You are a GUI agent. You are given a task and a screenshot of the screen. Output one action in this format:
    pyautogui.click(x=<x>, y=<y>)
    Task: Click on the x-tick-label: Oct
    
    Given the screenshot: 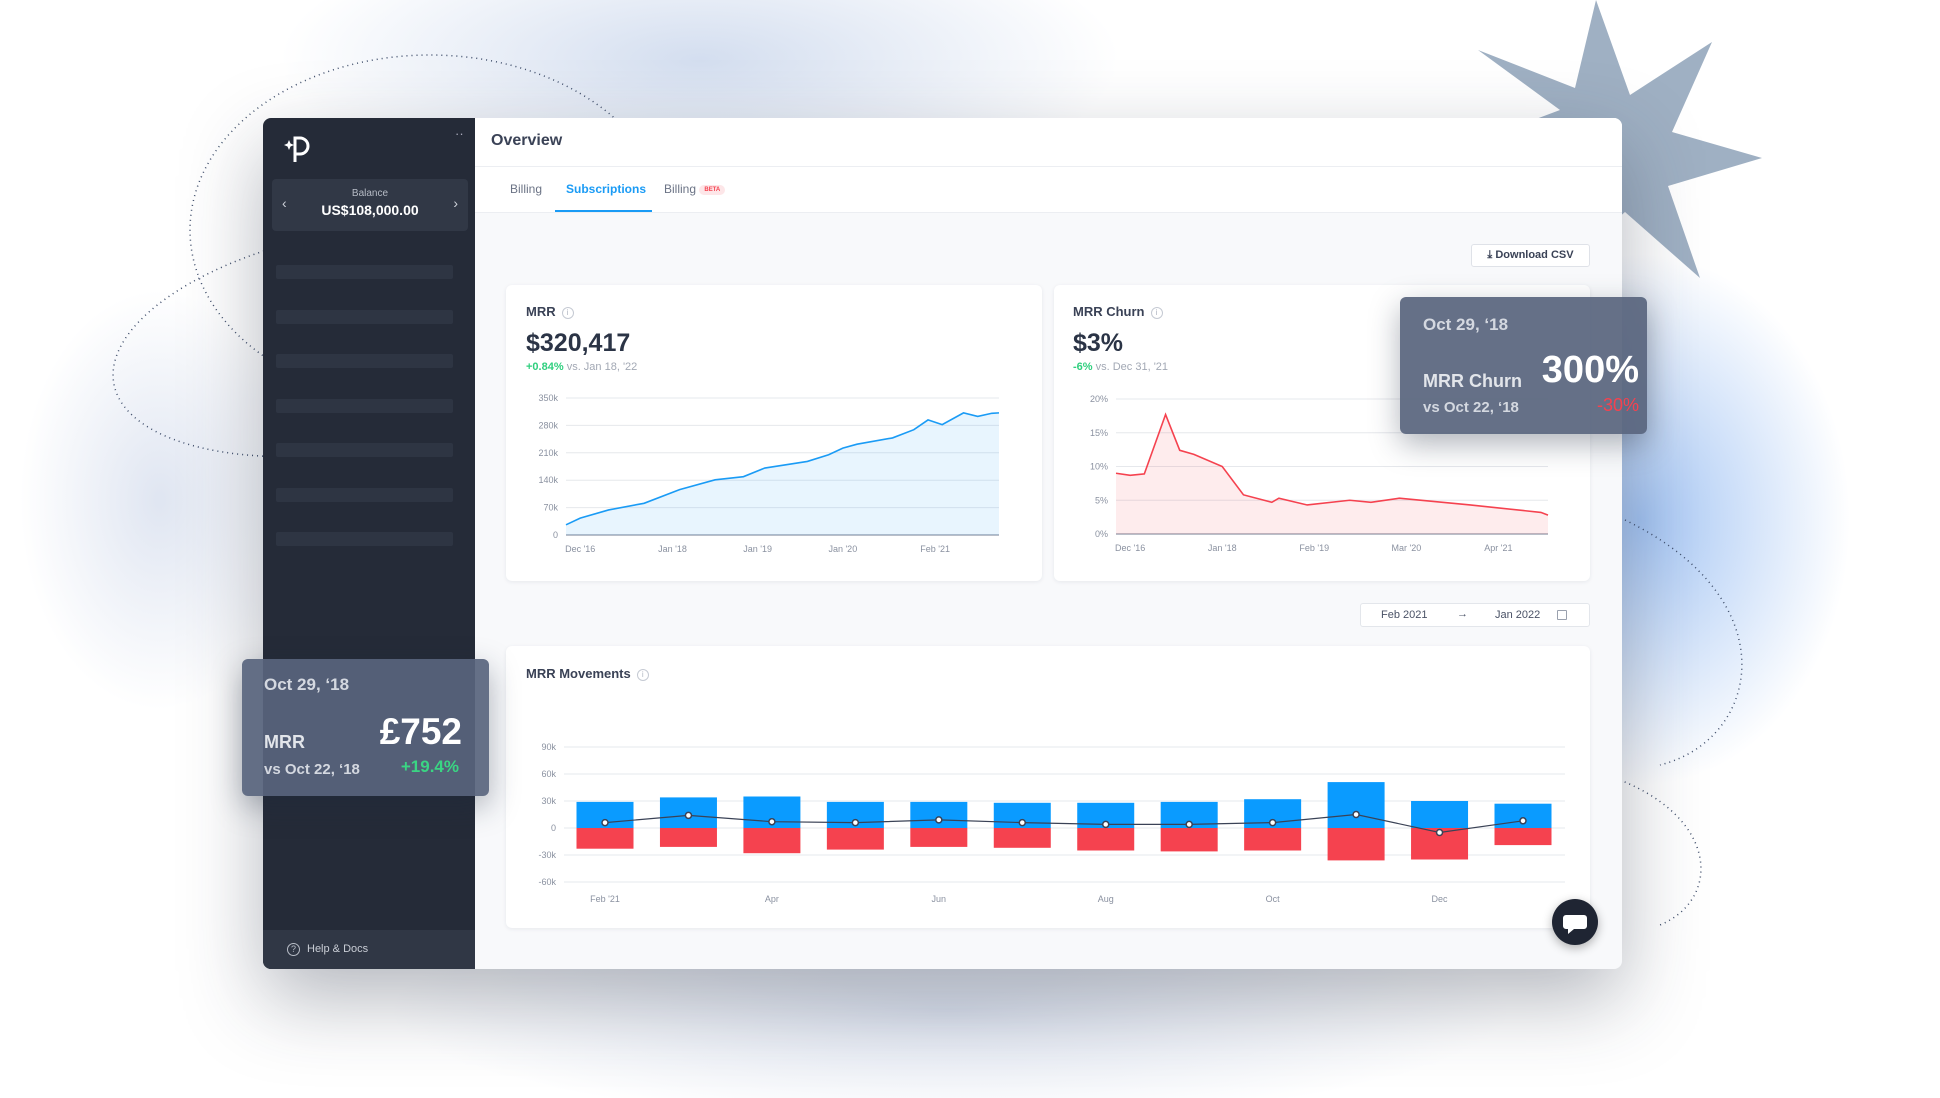 What is the action you would take?
    pyautogui.click(x=1273, y=899)
    